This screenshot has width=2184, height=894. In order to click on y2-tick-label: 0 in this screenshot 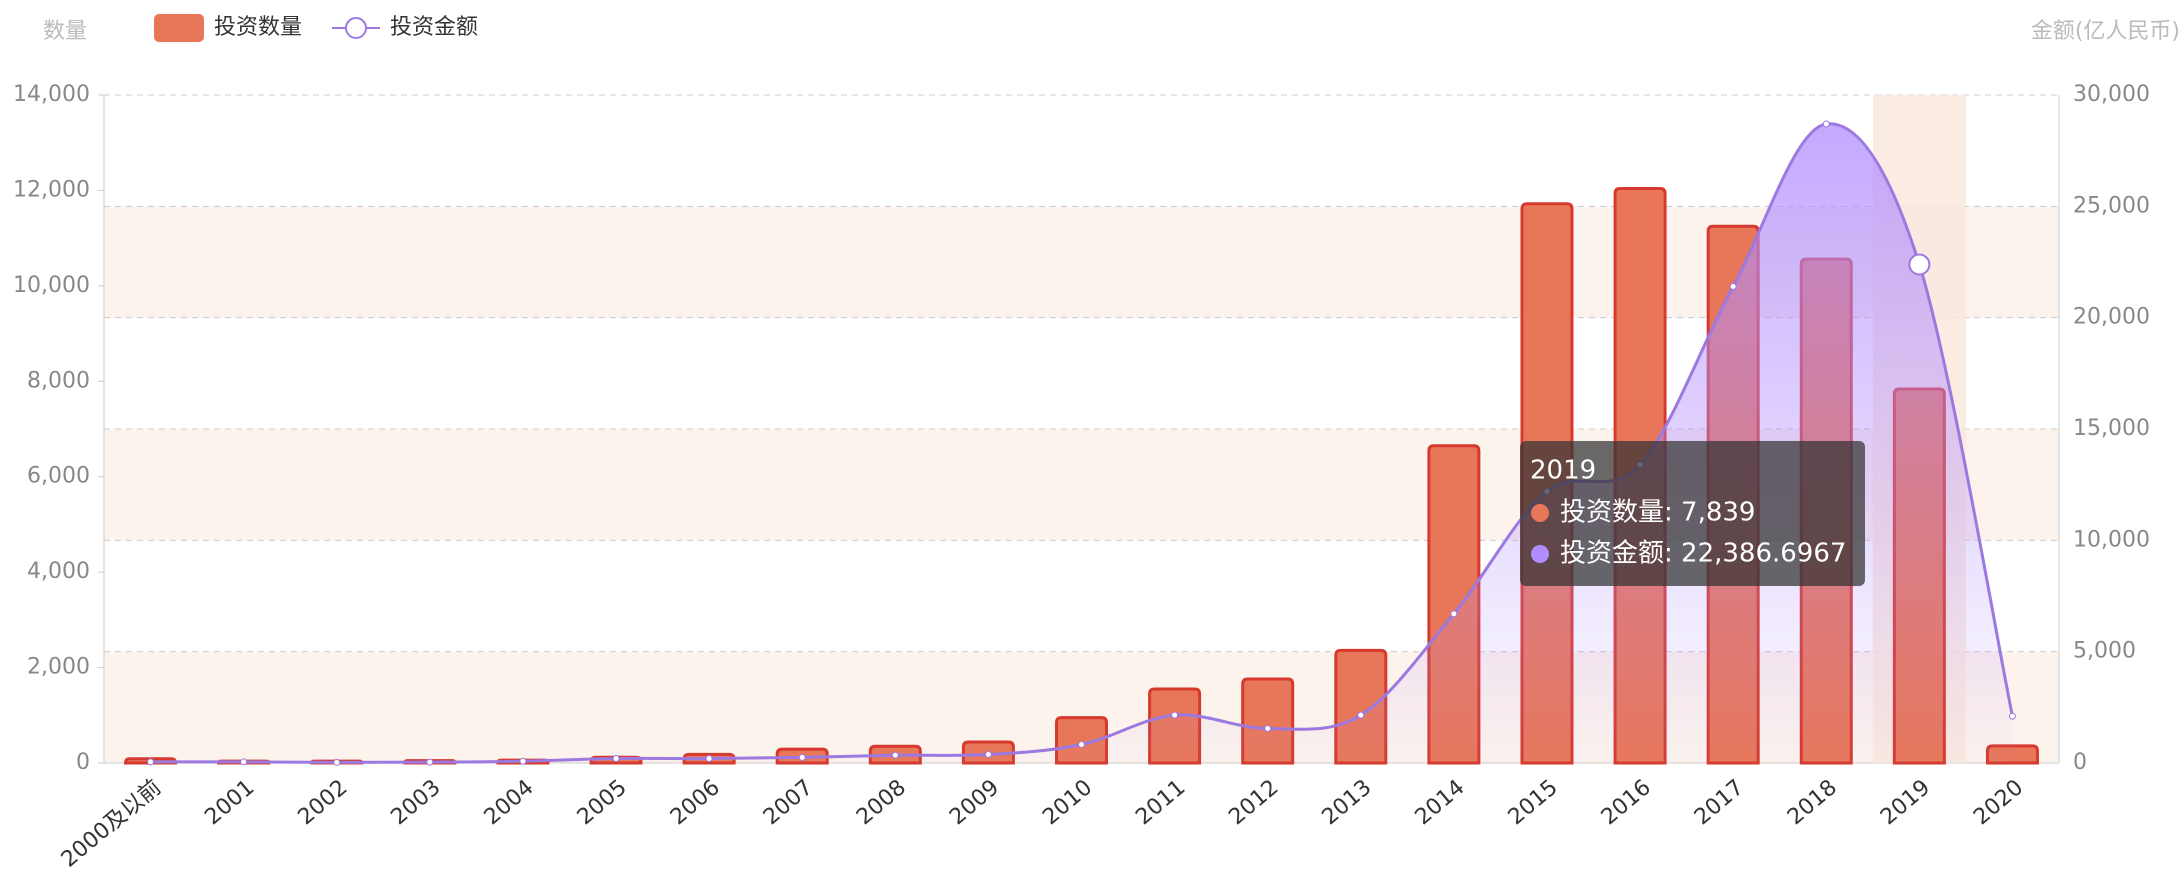, I will do `click(2080, 762)`.